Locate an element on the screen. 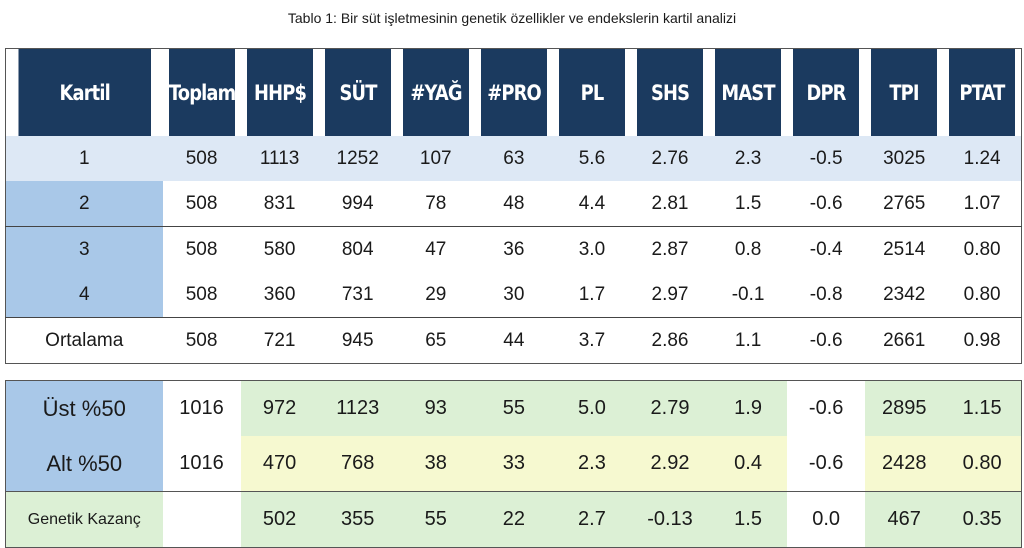 This screenshot has width=1024, height=548. table-cell: 1.9 is located at coordinates (748, 408).